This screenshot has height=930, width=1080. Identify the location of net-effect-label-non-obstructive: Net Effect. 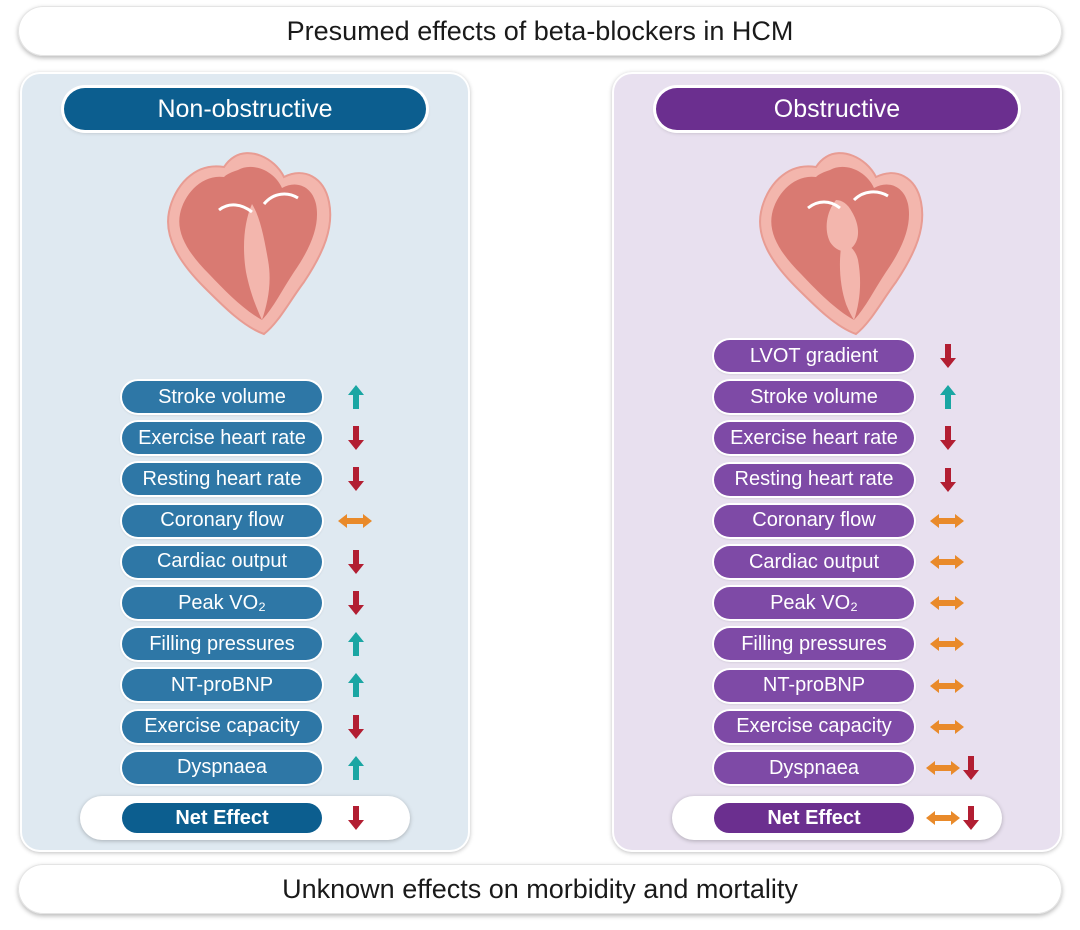
(222, 818).